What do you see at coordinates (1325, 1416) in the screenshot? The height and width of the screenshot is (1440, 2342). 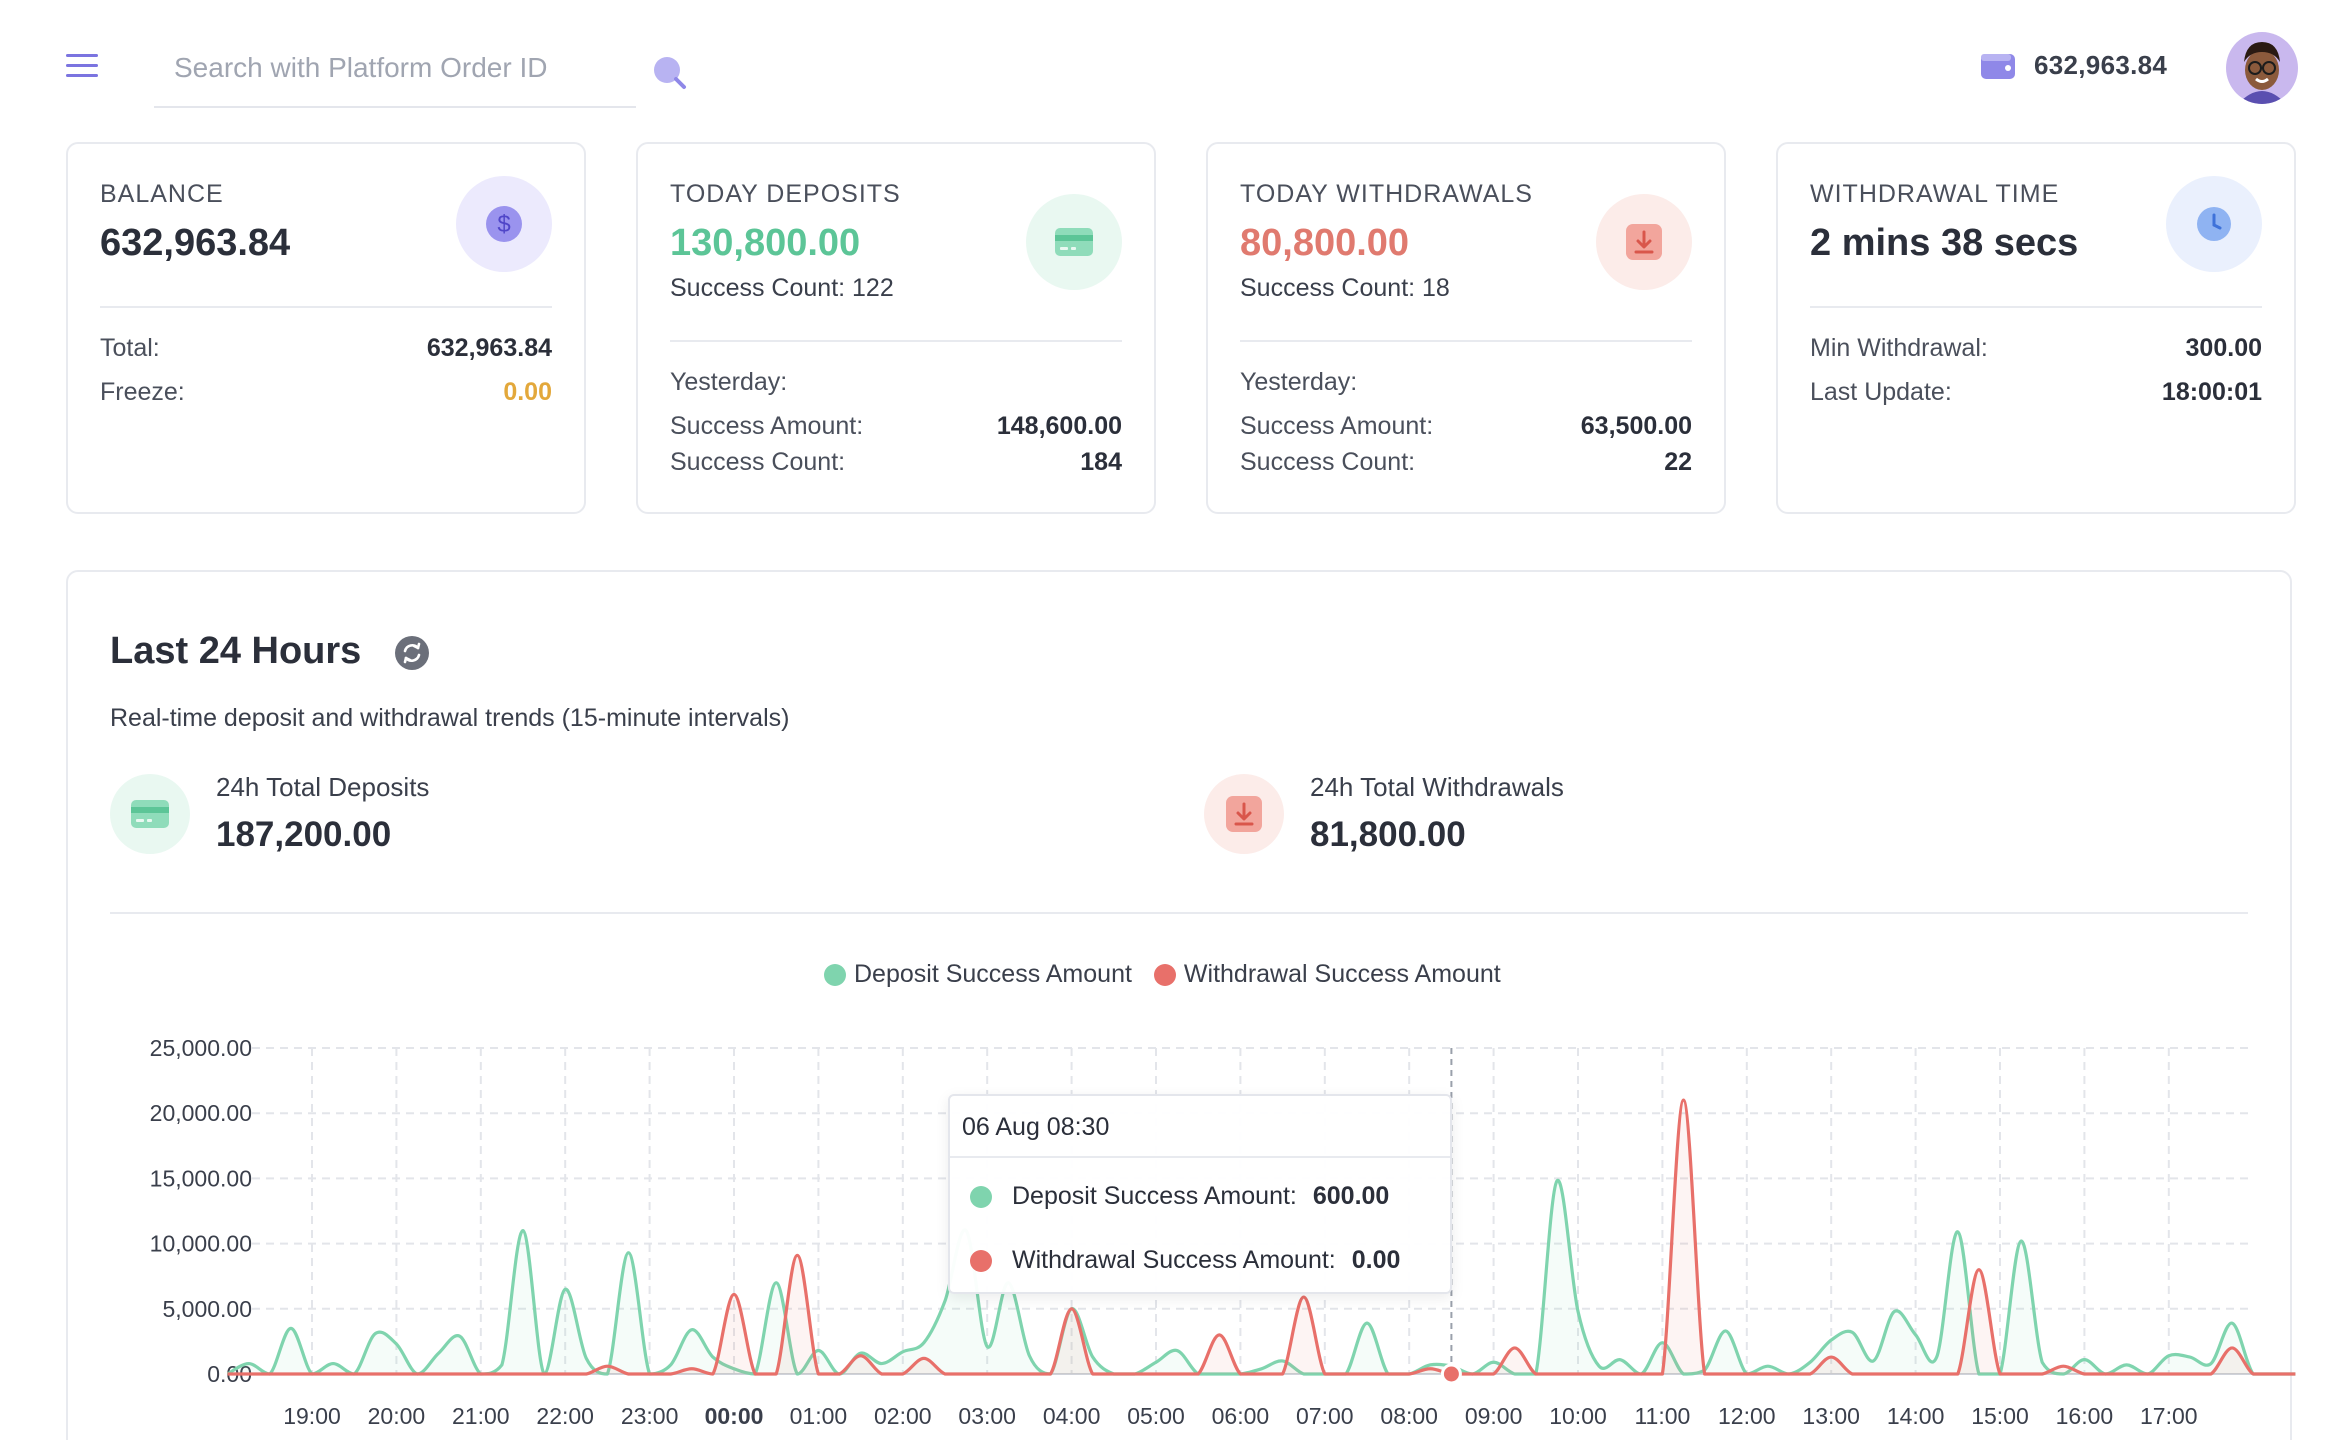 I see `x-tick-label: 07:00` at bounding box center [1325, 1416].